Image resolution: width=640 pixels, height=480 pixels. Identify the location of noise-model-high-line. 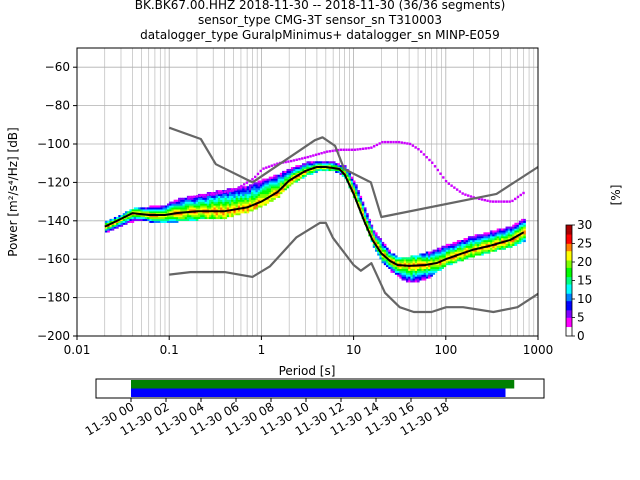
(353, 172).